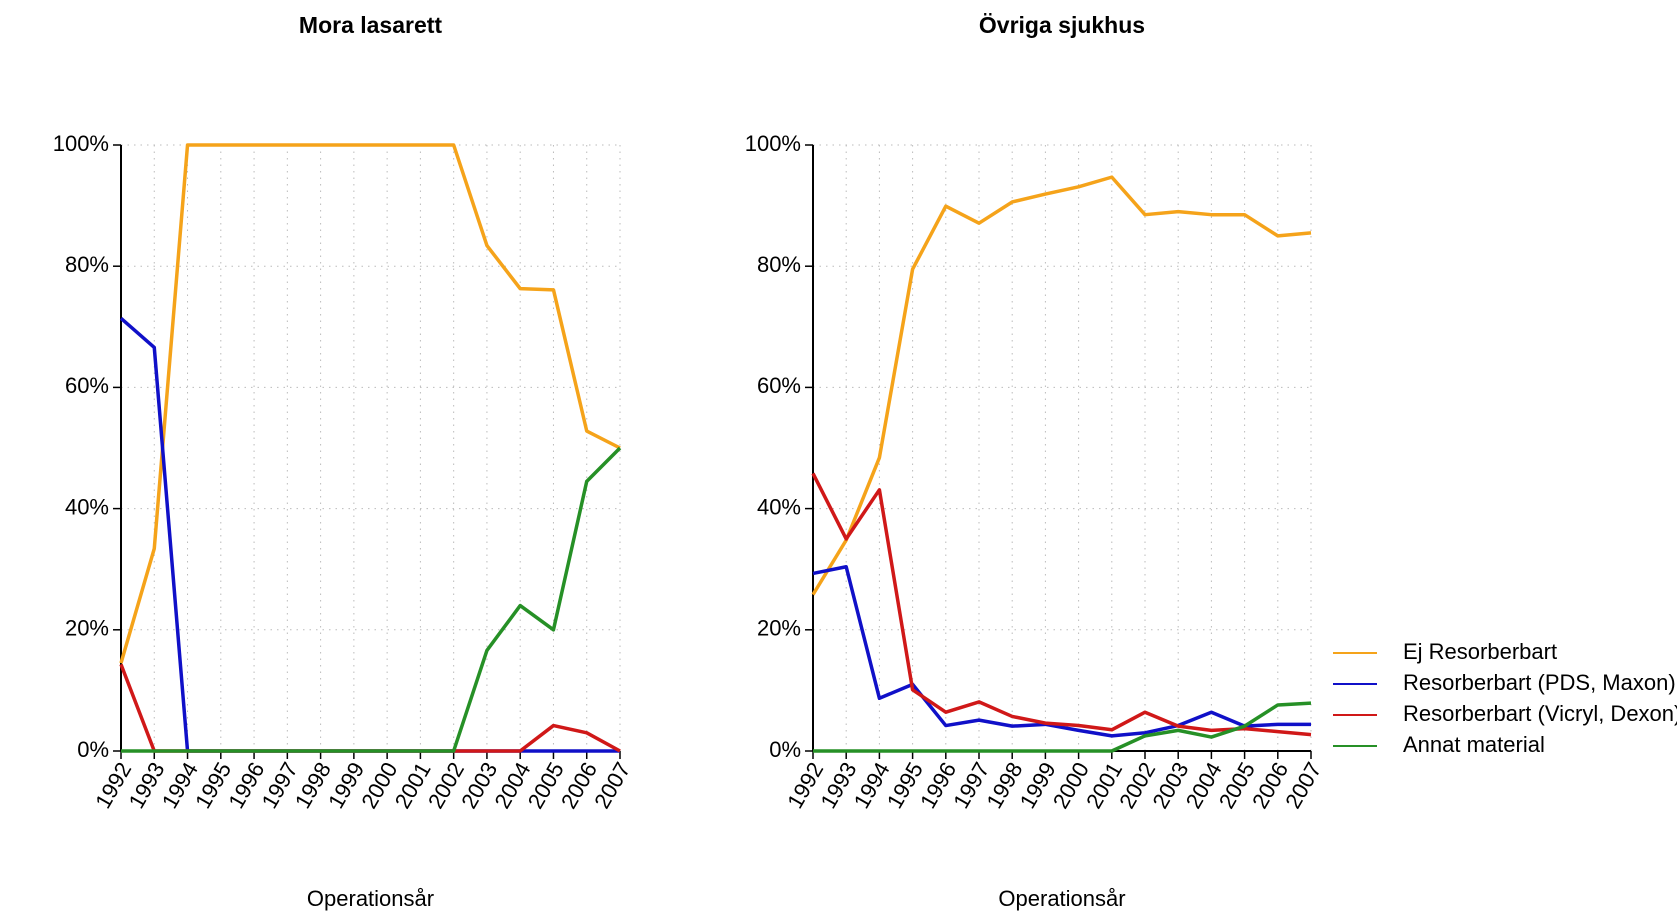 Image resolution: width=1677 pixels, height=913 pixels. What do you see at coordinates (1540, 713) in the screenshot?
I see `legend-label: Resorberbart (Vicryl, Dexon)` at bounding box center [1540, 713].